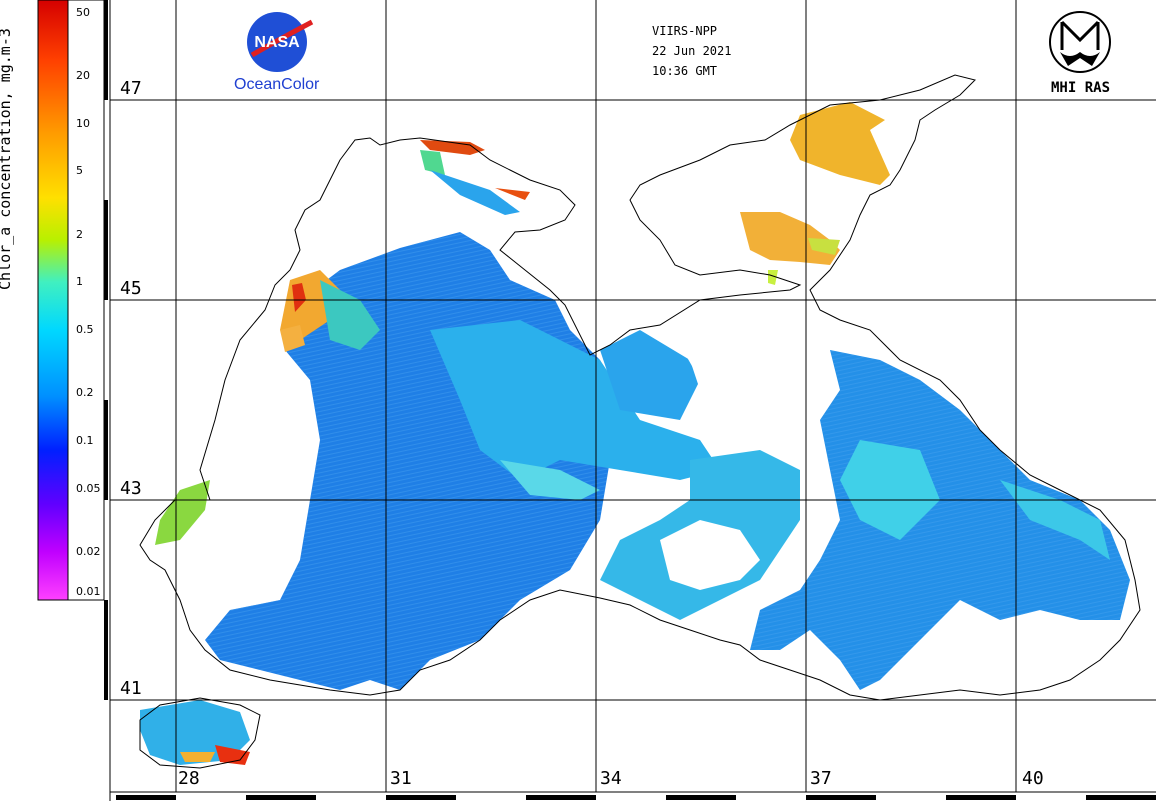 This screenshot has height=805, width=1156. What do you see at coordinates (1080, 42) in the screenshot?
I see `mhi-logo` at bounding box center [1080, 42].